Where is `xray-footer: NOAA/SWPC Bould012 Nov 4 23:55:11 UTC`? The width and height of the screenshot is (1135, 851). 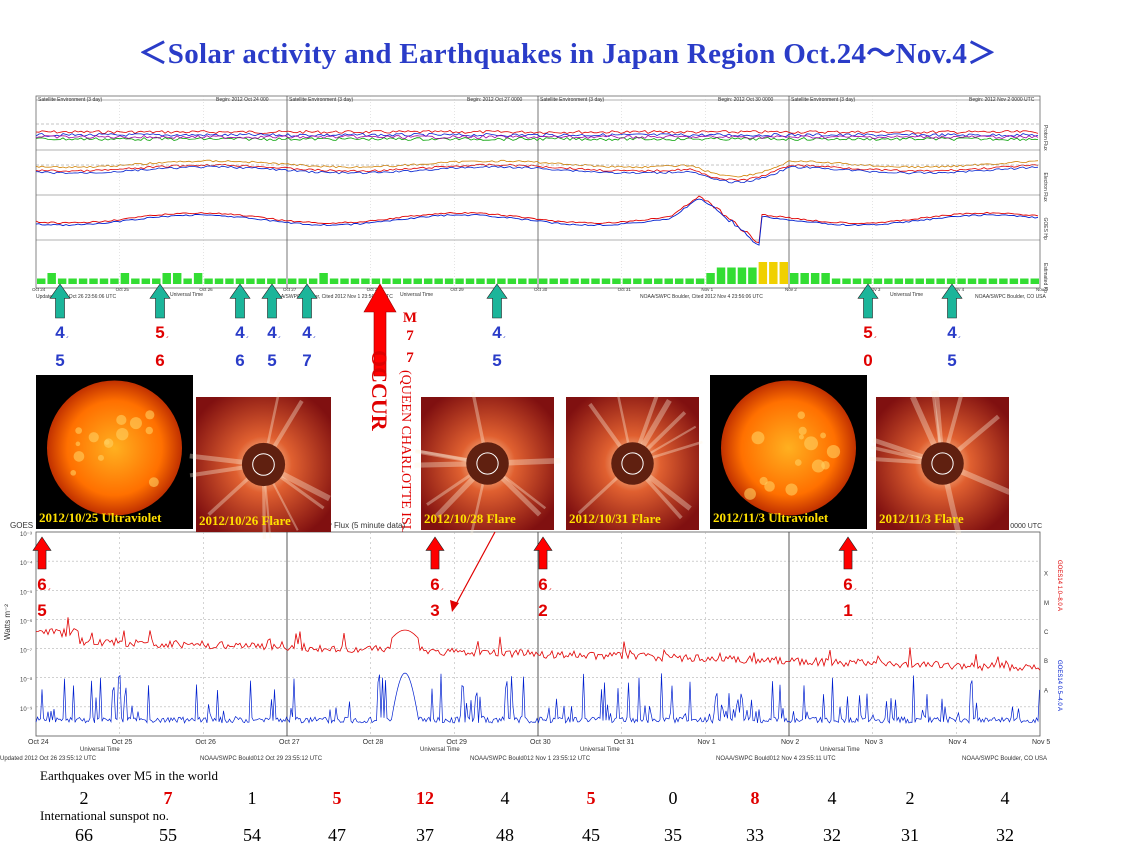 xray-footer: NOAA/SWPC Bould012 Nov 4 23:55:11 UTC is located at coordinates (776, 759).